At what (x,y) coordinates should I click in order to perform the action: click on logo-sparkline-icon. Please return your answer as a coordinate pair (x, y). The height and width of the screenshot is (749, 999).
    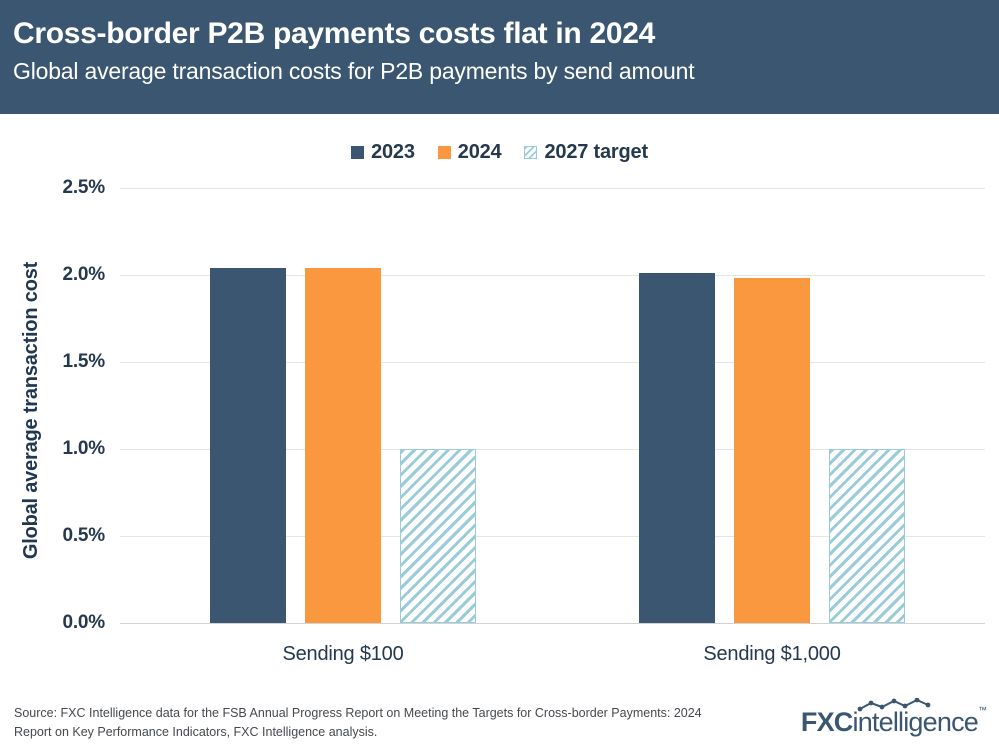
    Looking at the image, I should click on (894, 705).